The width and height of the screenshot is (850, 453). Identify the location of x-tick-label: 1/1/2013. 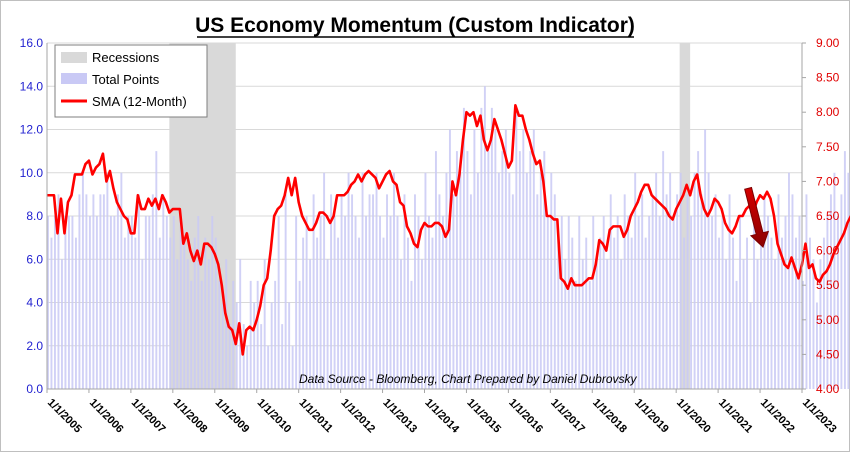
(399, 416).